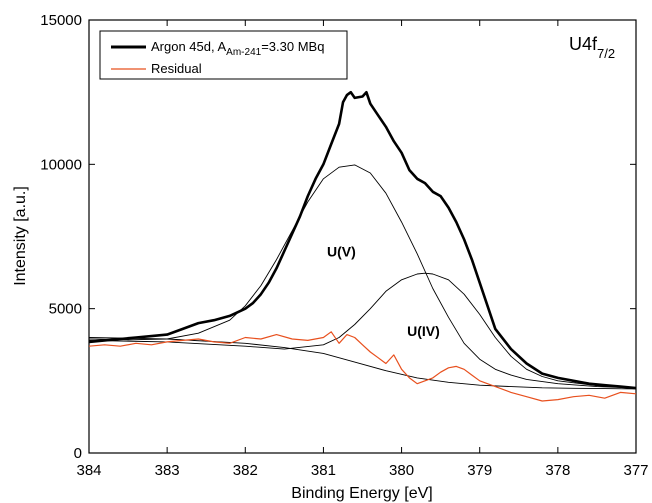 The height and width of the screenshot is (503, 652). I want to click on legend-label-measured-sub: Am-241, so click(243, 52).